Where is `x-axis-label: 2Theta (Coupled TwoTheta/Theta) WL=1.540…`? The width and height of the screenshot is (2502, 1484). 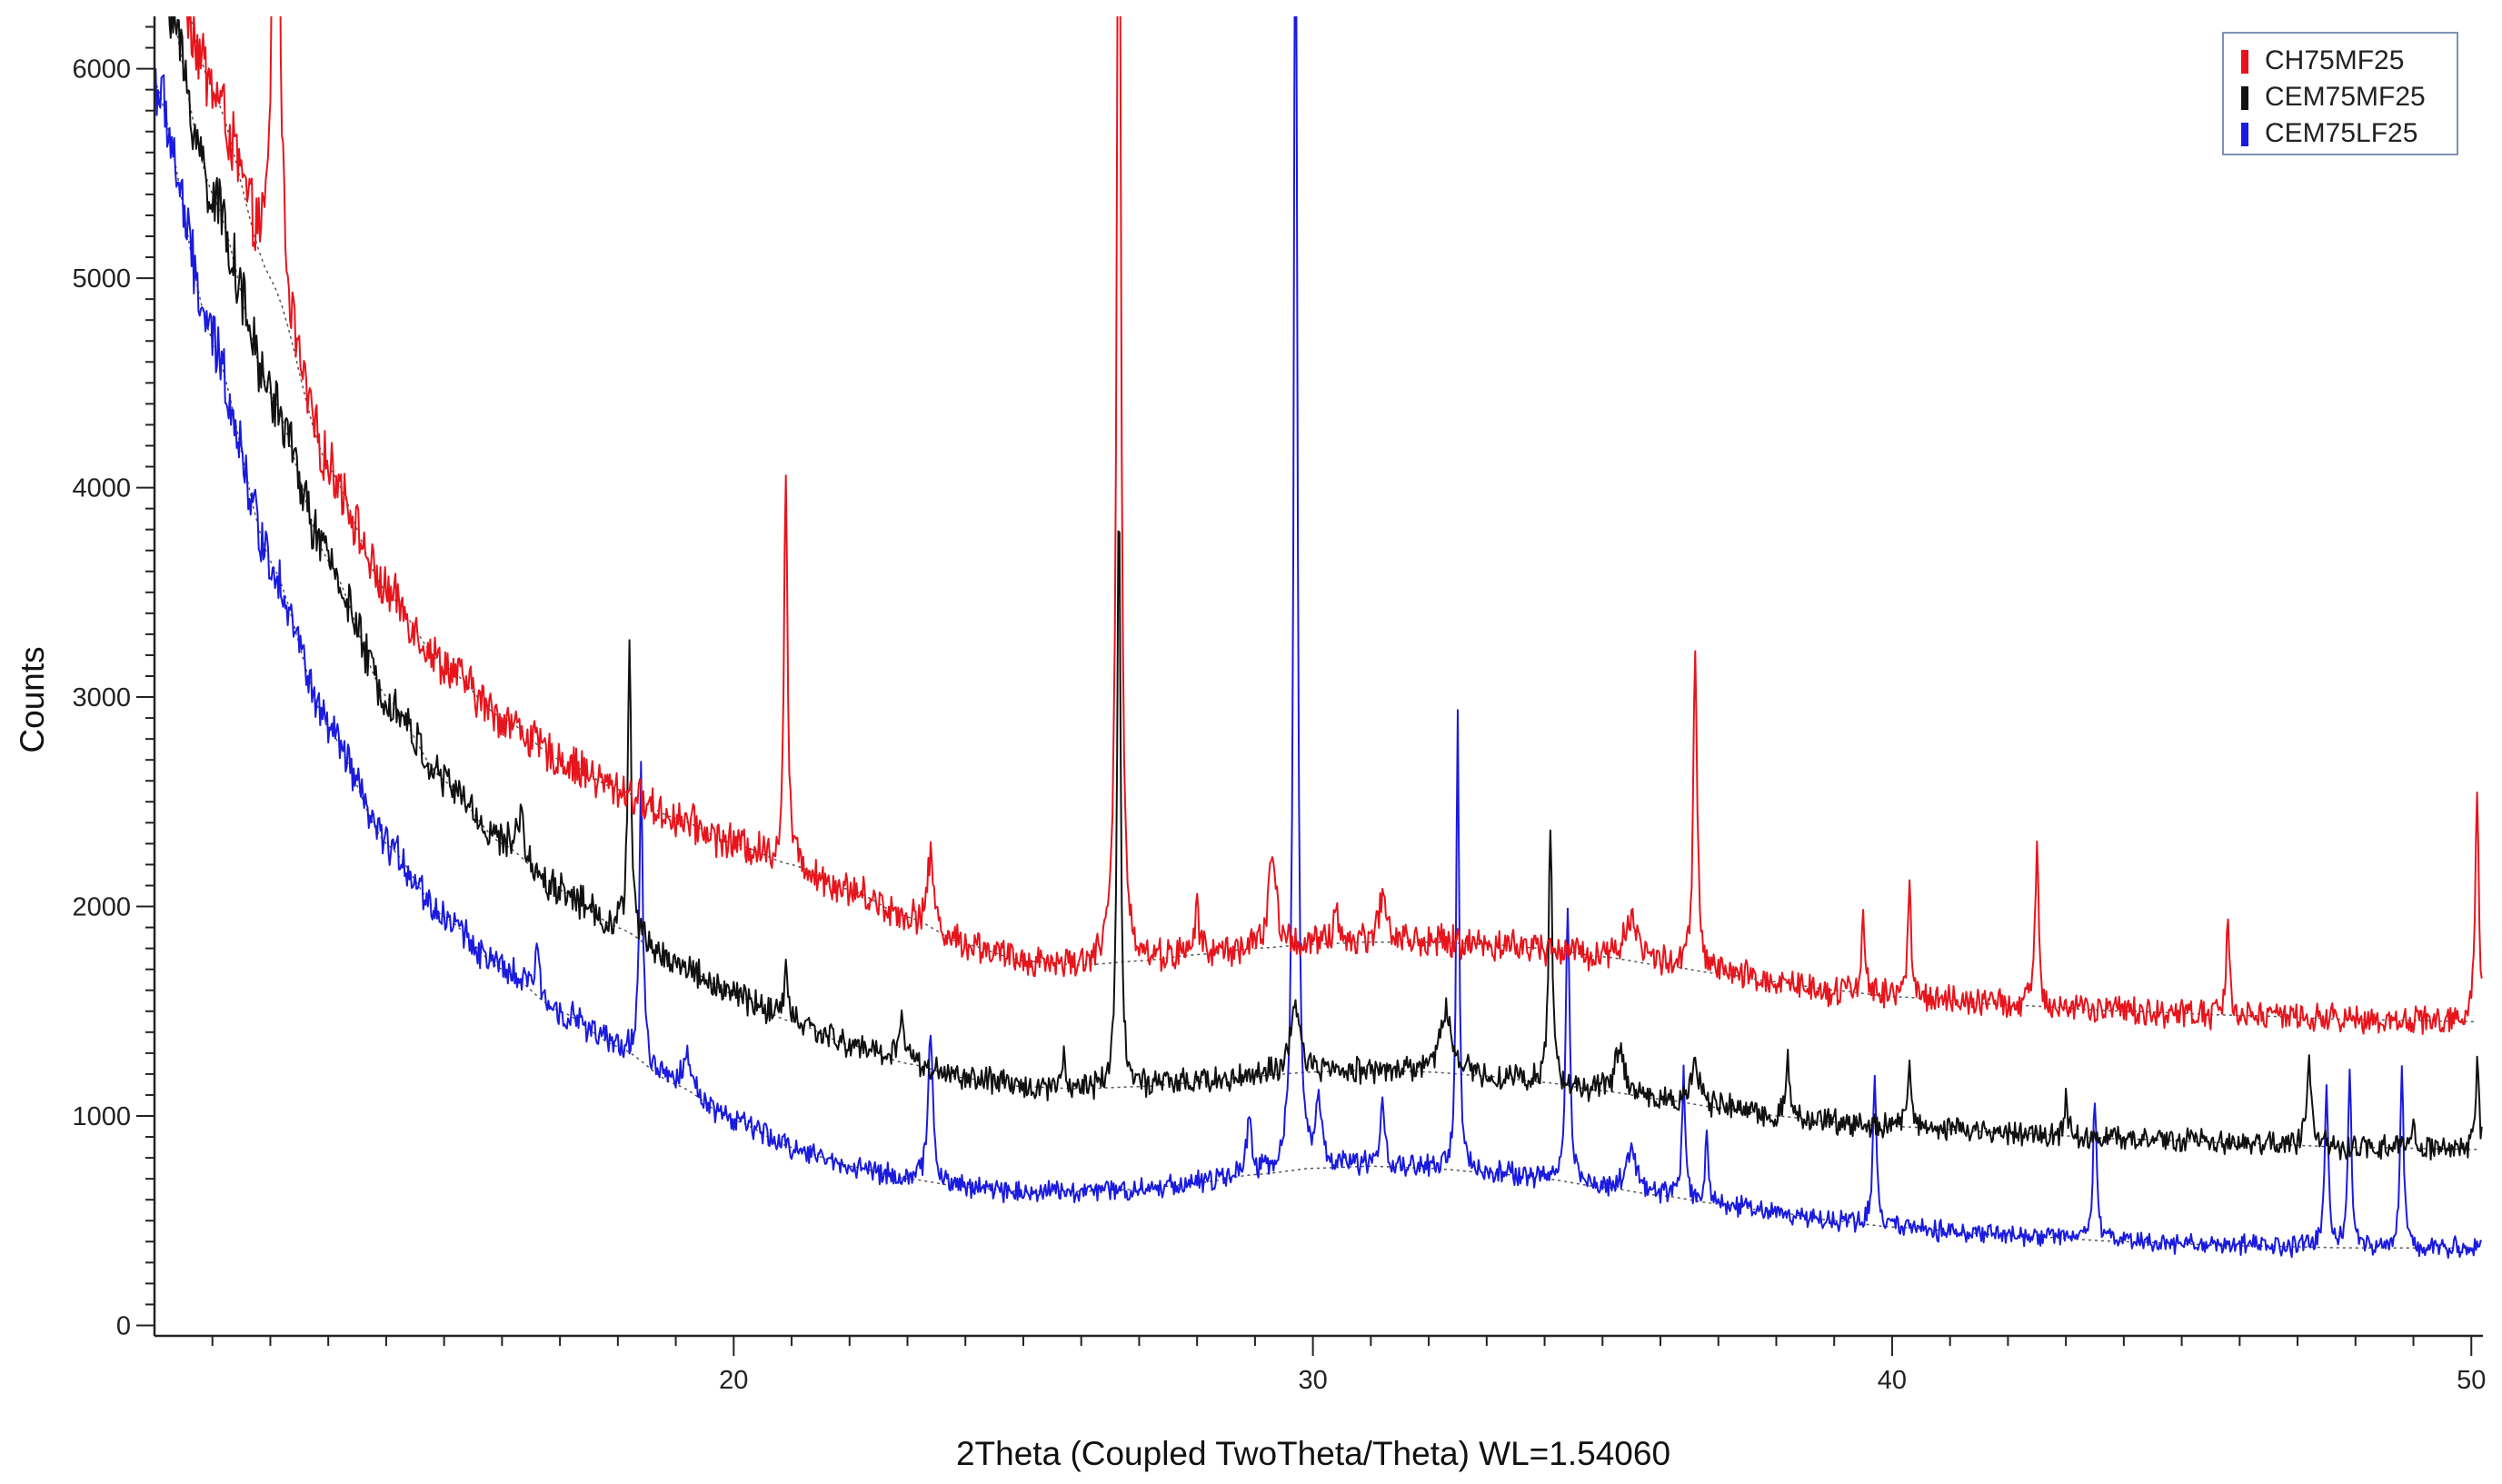 x-axis-label: 2Theta (Coupled TwoTheta/Theta) WL=1.540… is located at coordinates (1313, 1453).